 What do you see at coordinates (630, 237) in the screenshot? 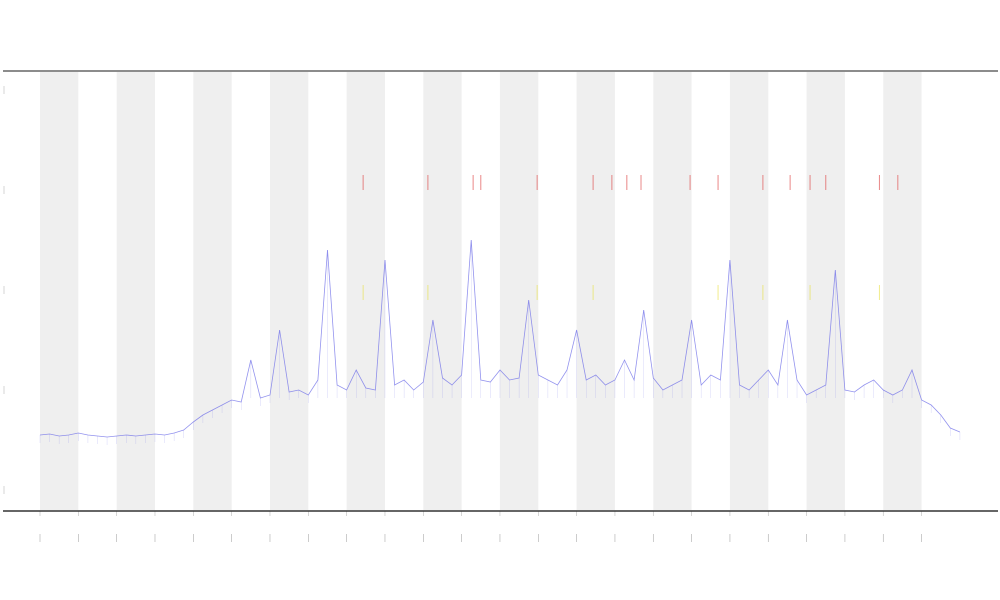
I see `markers` at bounding box center [630, 237].